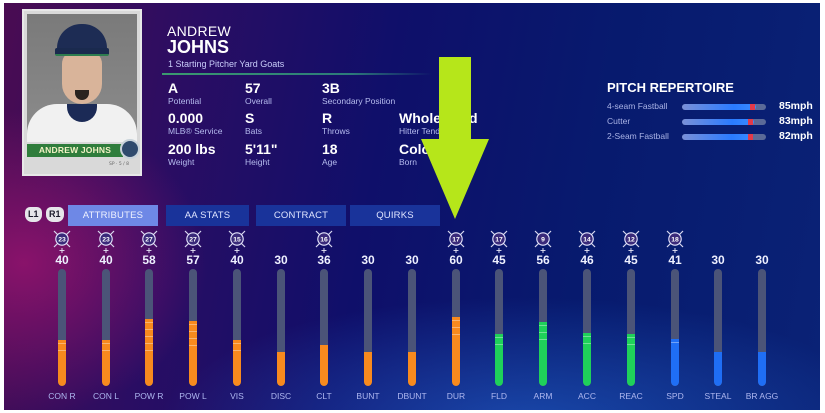 This screenshot has width=825, height=413. I want to click on svg-text: 17, so click(499, 240).